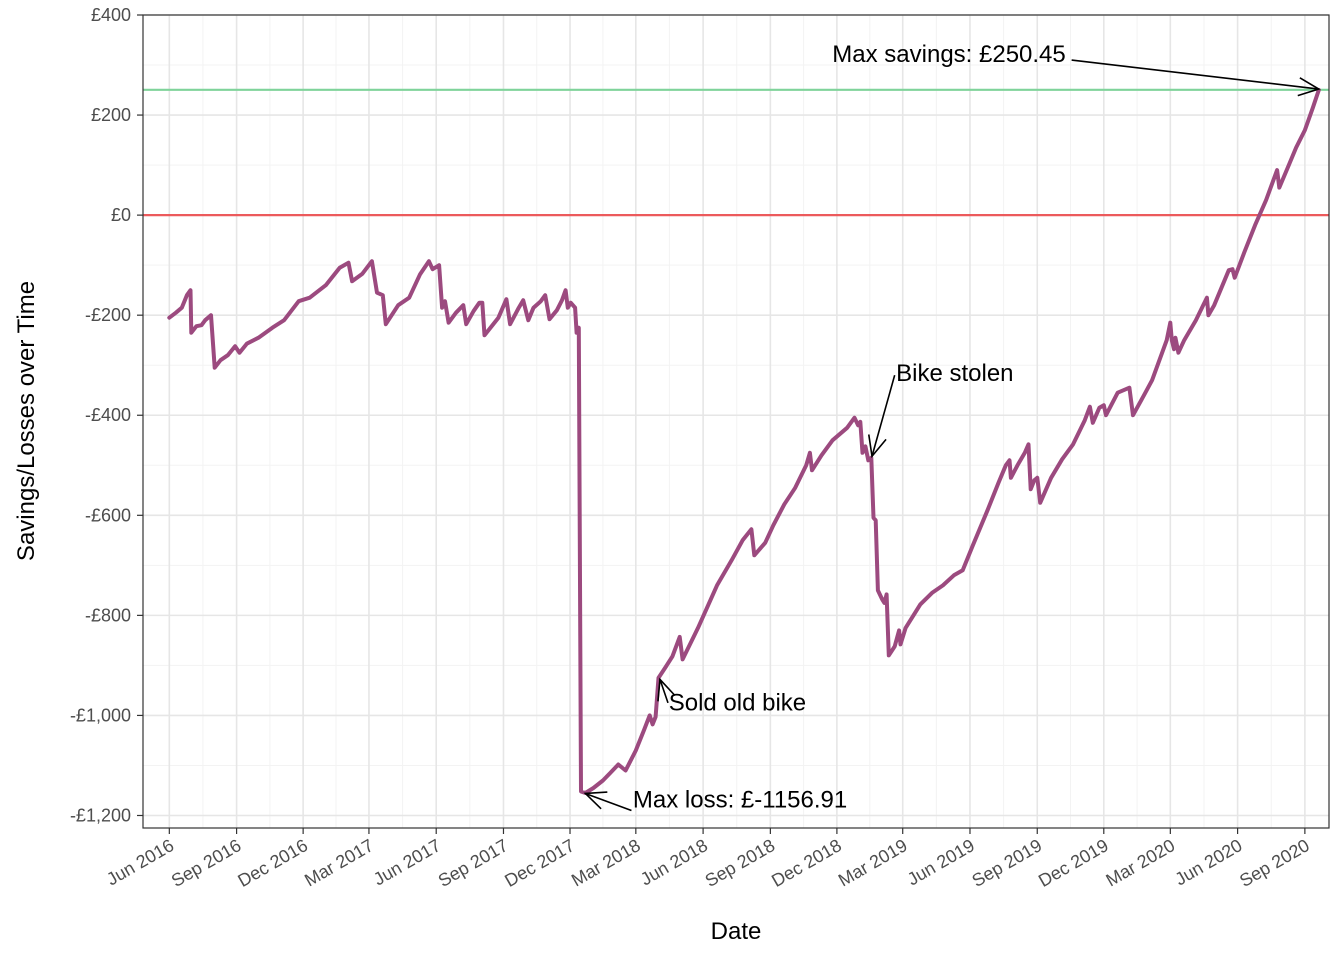 Image resolution: width=1344 pixels, height=960 pixels. What do you see at coordinates (1208, 862) in the screenshot?
I see `x-tick-label: Jun 2020` at bounding box center [1208, 862].